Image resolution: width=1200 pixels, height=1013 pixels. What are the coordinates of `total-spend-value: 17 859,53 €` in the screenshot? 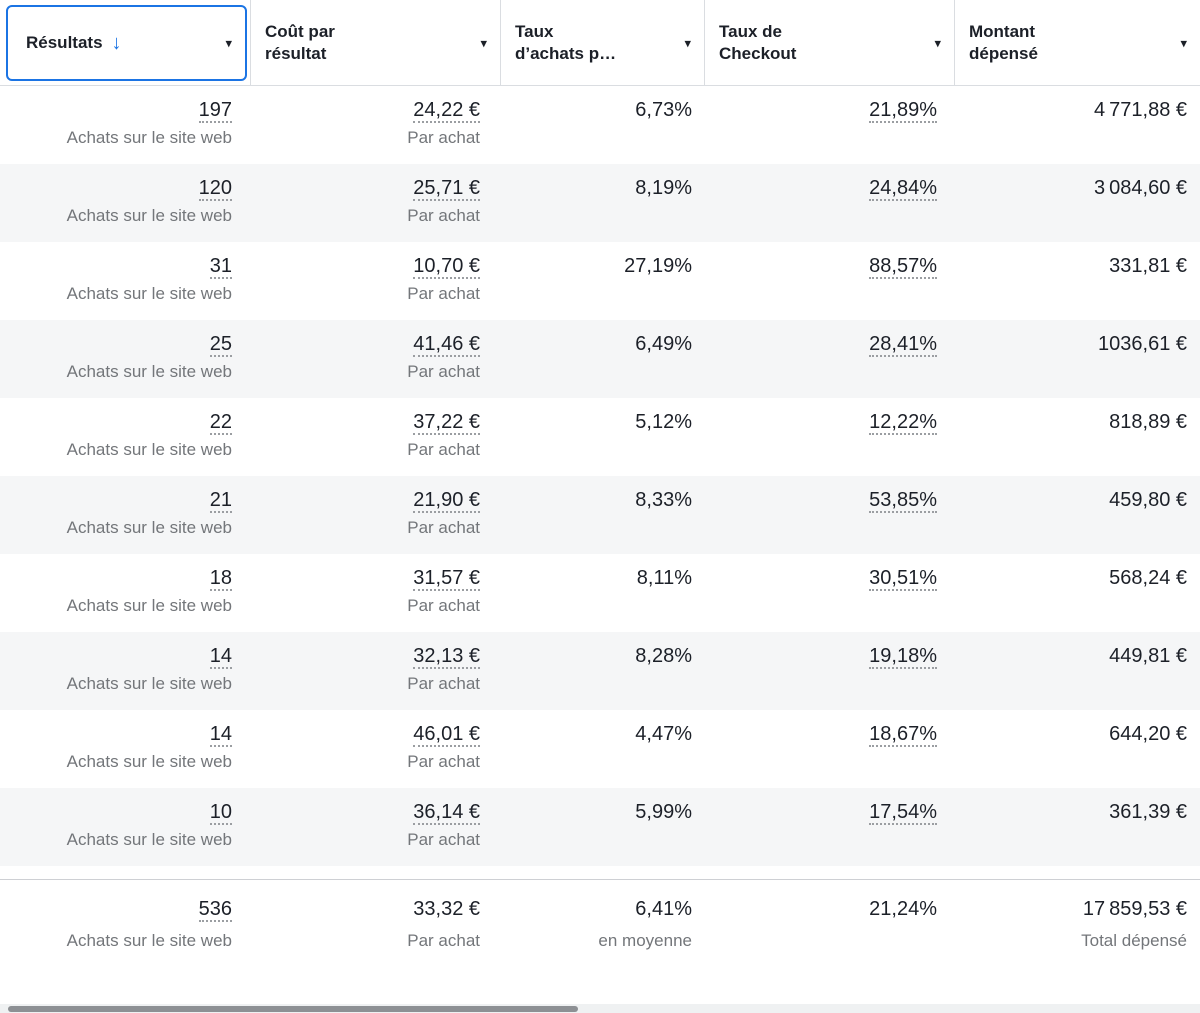 It's located at (1134, 909).